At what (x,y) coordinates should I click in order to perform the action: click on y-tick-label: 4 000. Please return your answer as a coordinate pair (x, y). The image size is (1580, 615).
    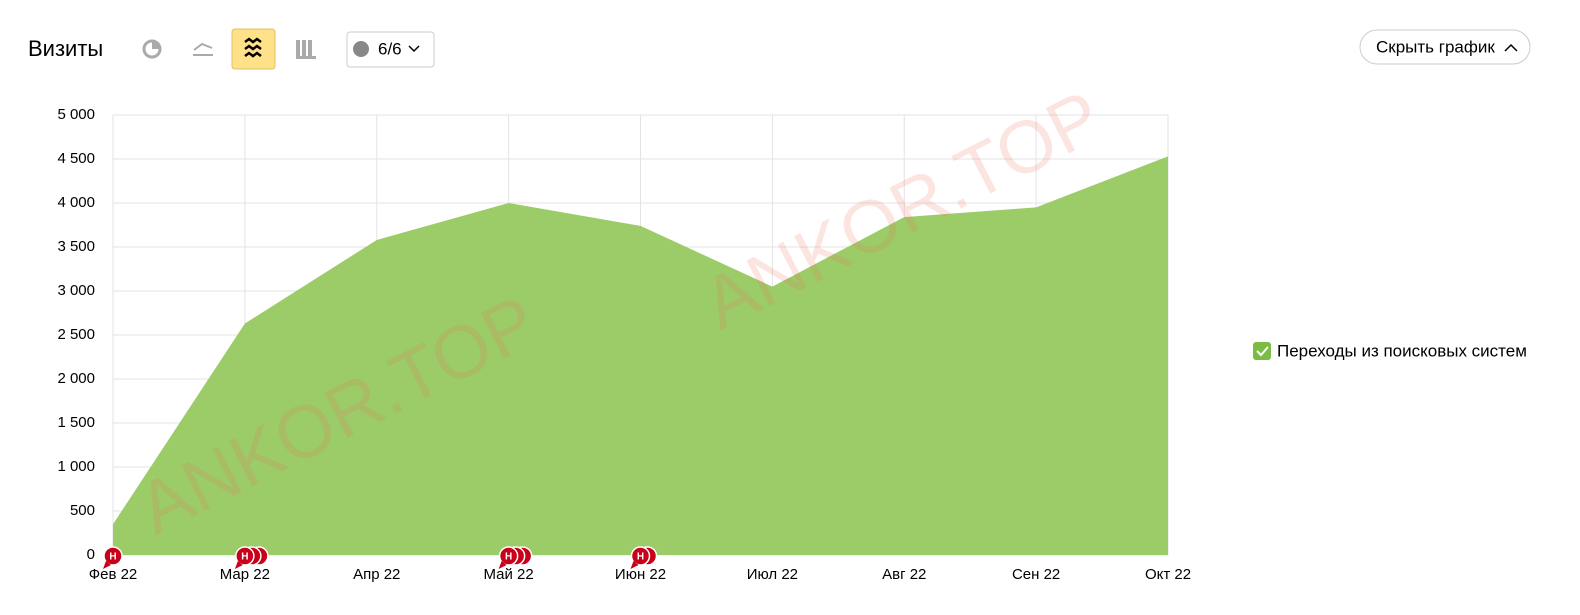
    Looking at the image, I should click on (76, 202).